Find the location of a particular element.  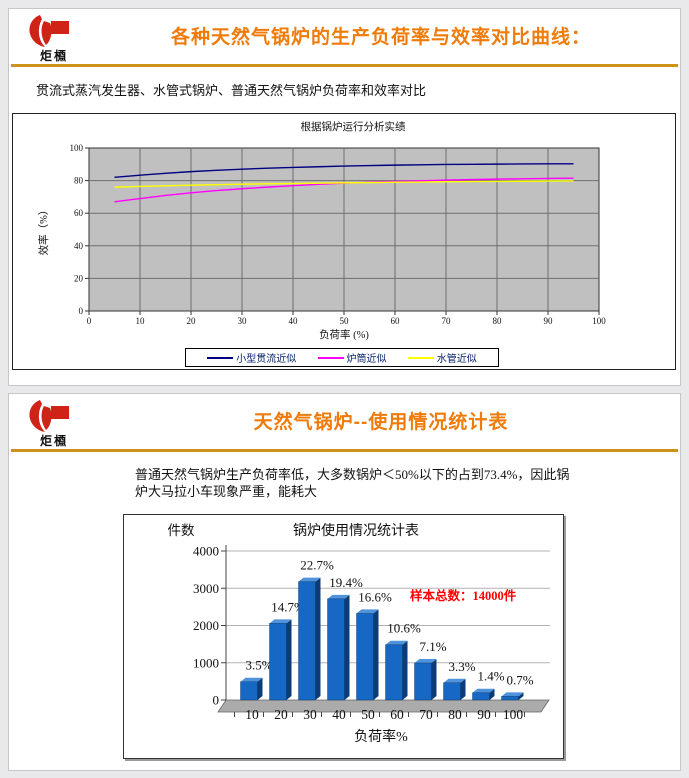

legend-line-swatch-navy is located at coordinates (220, 357).